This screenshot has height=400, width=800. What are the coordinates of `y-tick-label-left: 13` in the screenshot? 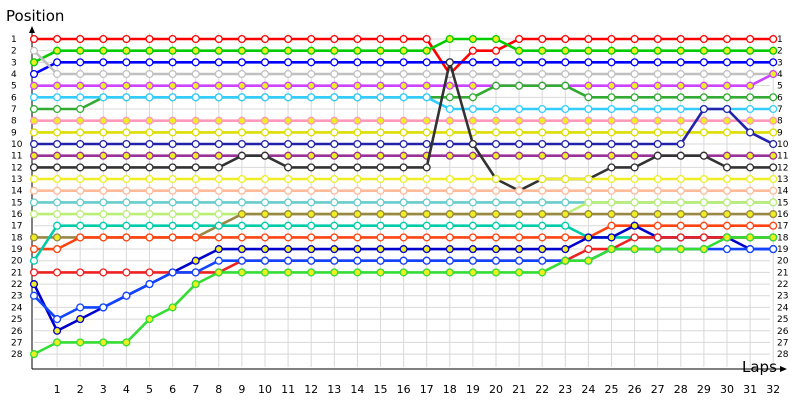 It's located at (16, 180).